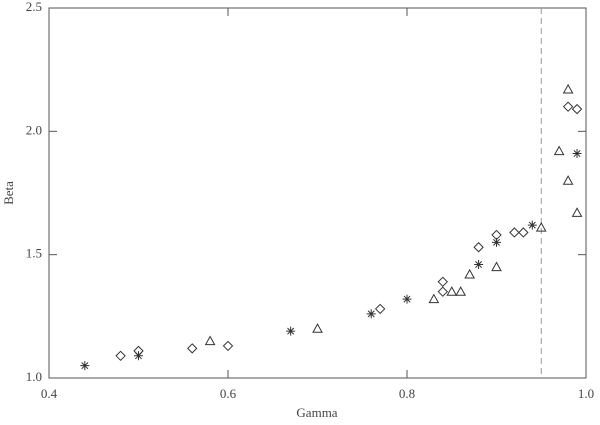 This screenshot has width=600, height=425. What do you see at coordinates (34, 253) in the screenshot?
I see `y-tick-label: 1.5` at bounding box center [34, 253].